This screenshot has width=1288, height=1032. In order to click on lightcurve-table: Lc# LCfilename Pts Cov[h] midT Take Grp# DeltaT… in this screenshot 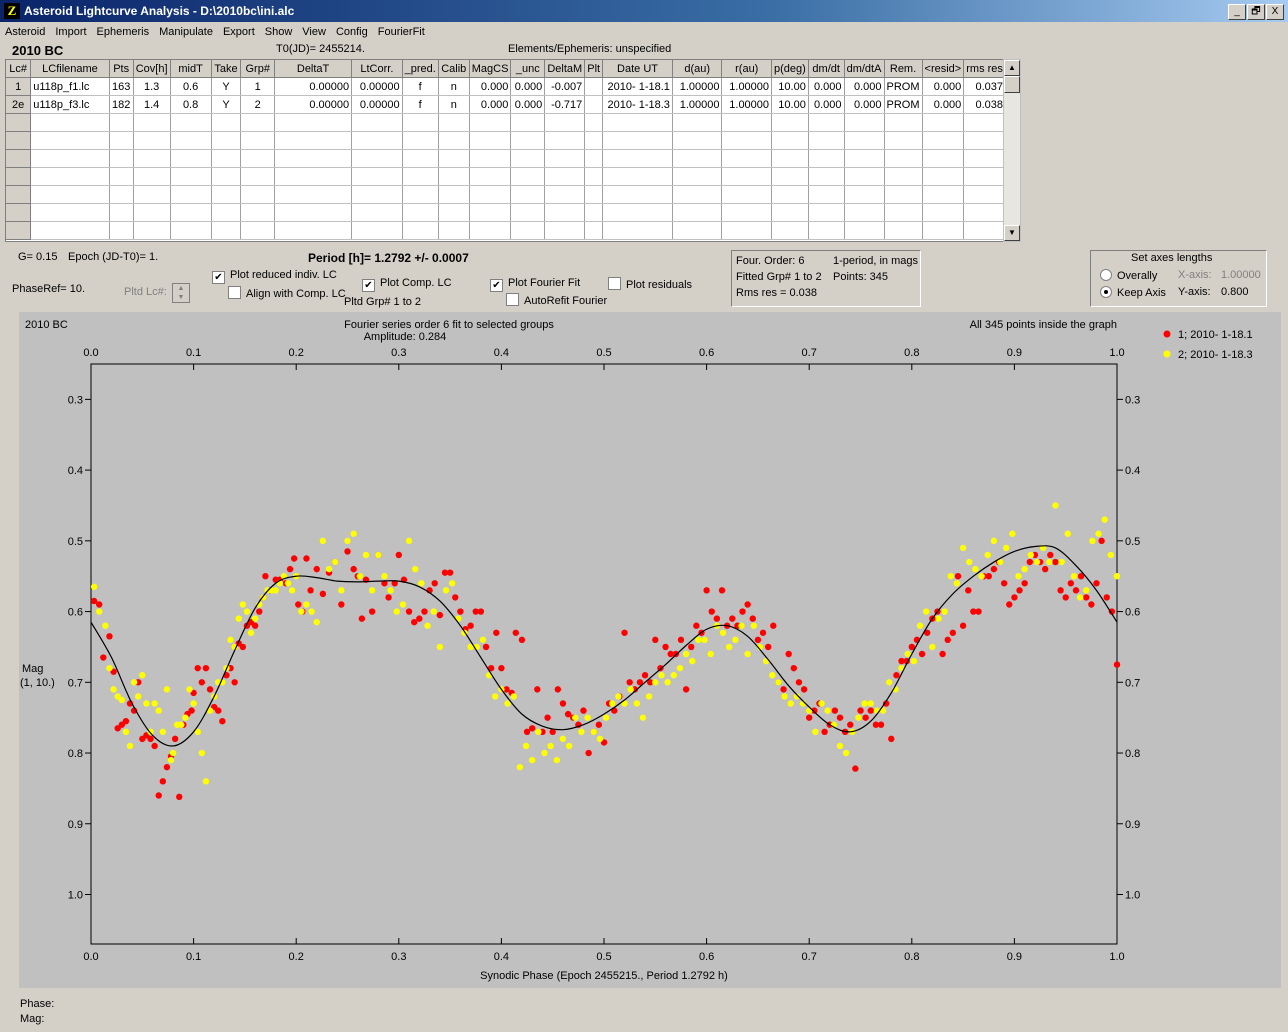, I will do `click(506, 150)`.